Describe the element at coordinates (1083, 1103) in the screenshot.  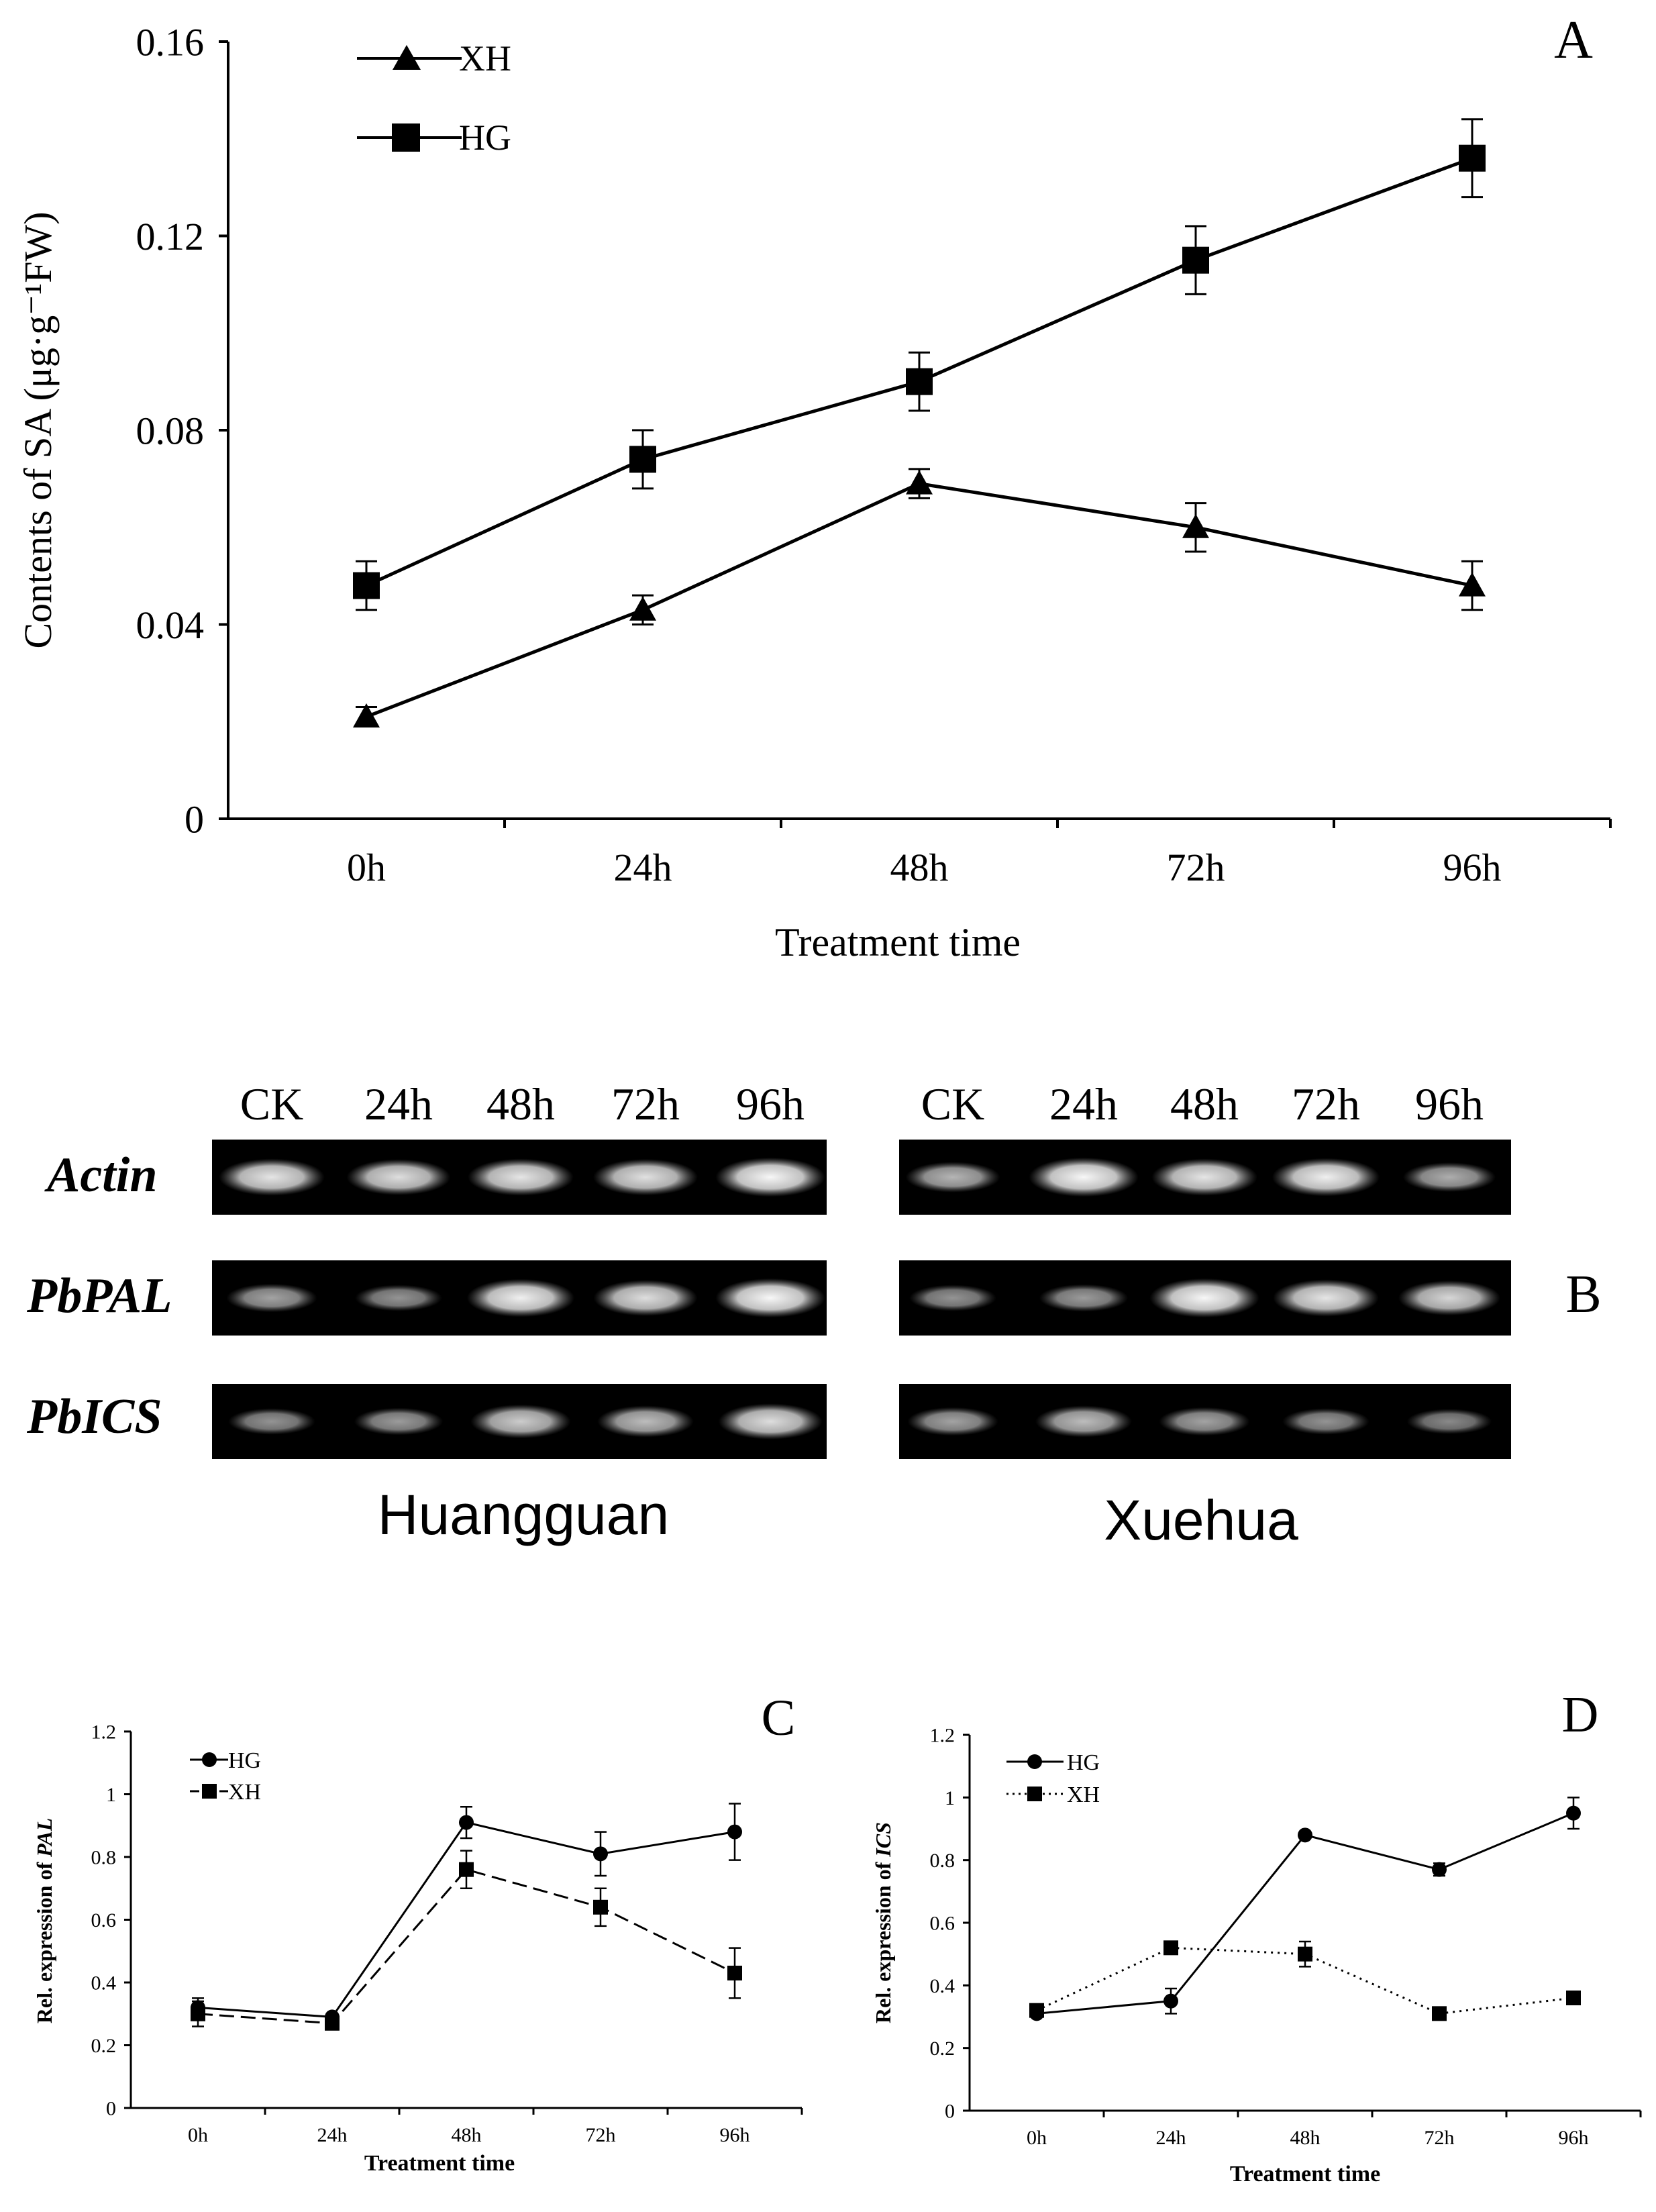
I see `lane-label: 24h` at that location.